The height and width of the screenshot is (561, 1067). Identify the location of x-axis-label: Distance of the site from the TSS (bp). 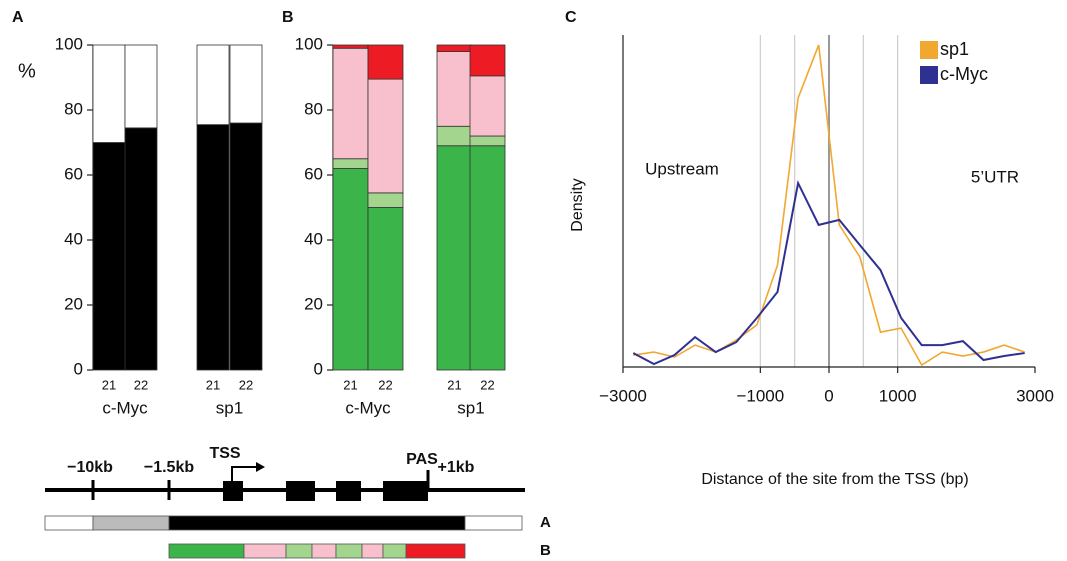
(834, 479).